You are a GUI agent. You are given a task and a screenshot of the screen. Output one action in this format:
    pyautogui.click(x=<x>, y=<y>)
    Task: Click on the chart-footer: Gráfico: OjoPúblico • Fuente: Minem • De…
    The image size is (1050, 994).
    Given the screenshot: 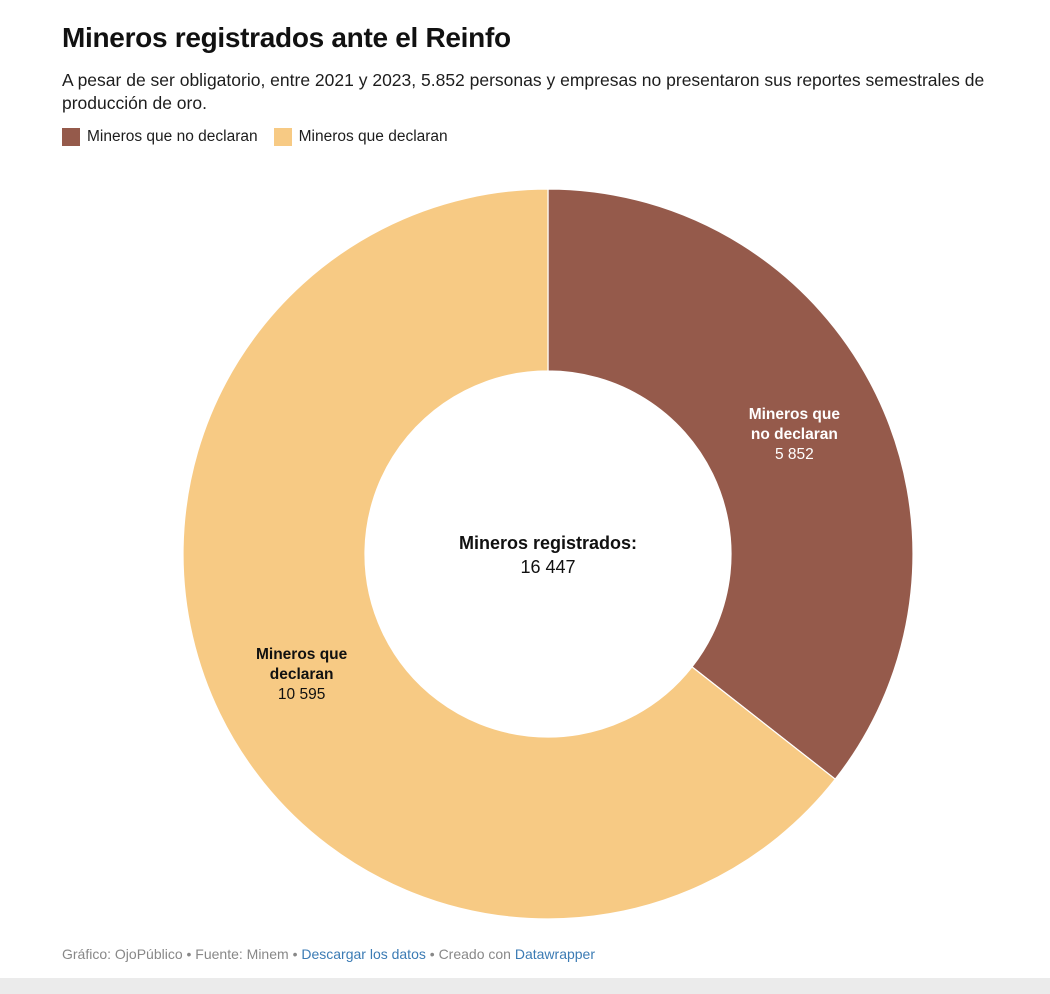 What is the action you would take?
    pyautogui.click(x=328, y=954)
    